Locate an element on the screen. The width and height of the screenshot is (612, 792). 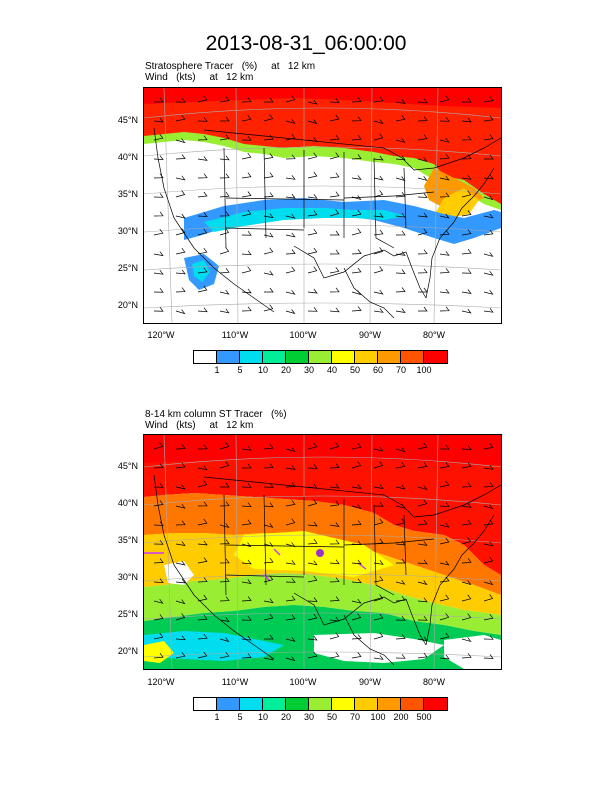
panel2-subtitle-line2: Wind (kts) at 12 km is located at coordinates (199, 425).